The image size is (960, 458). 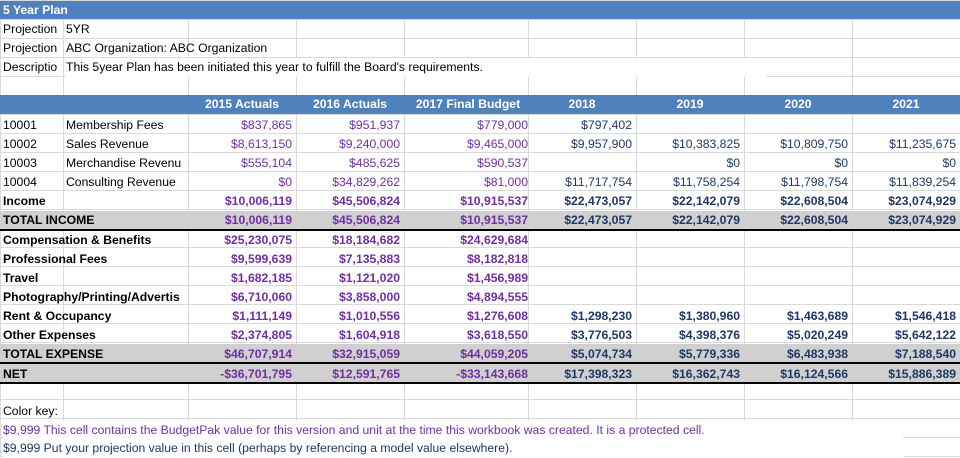 What do you see at coordinates (256, 374) in the screenshot?
I see `value-cell: -$36,701,795` at bounding box center [256, 374].